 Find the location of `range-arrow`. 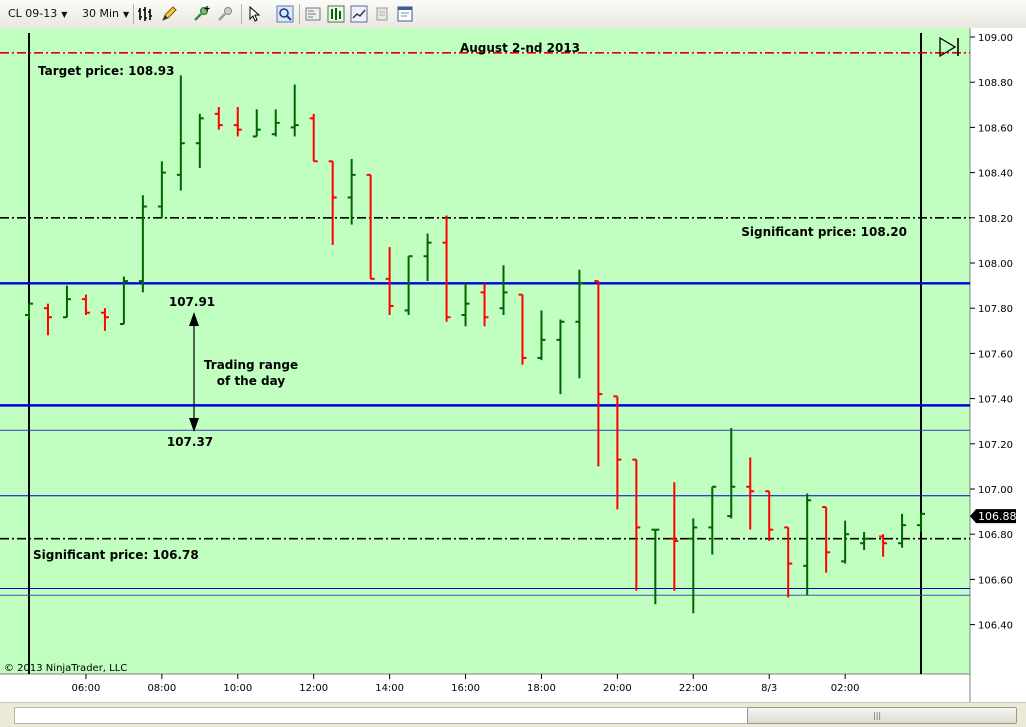

range-arrow is located at coordinates (194, 372).